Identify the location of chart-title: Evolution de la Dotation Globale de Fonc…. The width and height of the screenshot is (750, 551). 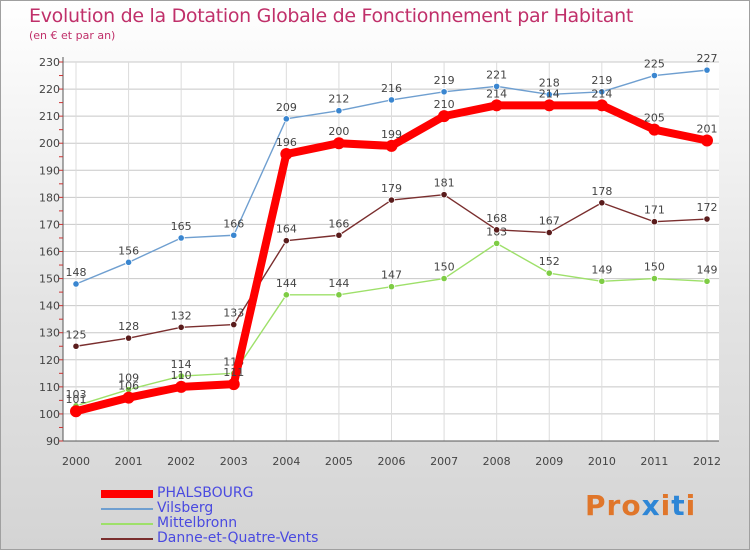
(331, 16).